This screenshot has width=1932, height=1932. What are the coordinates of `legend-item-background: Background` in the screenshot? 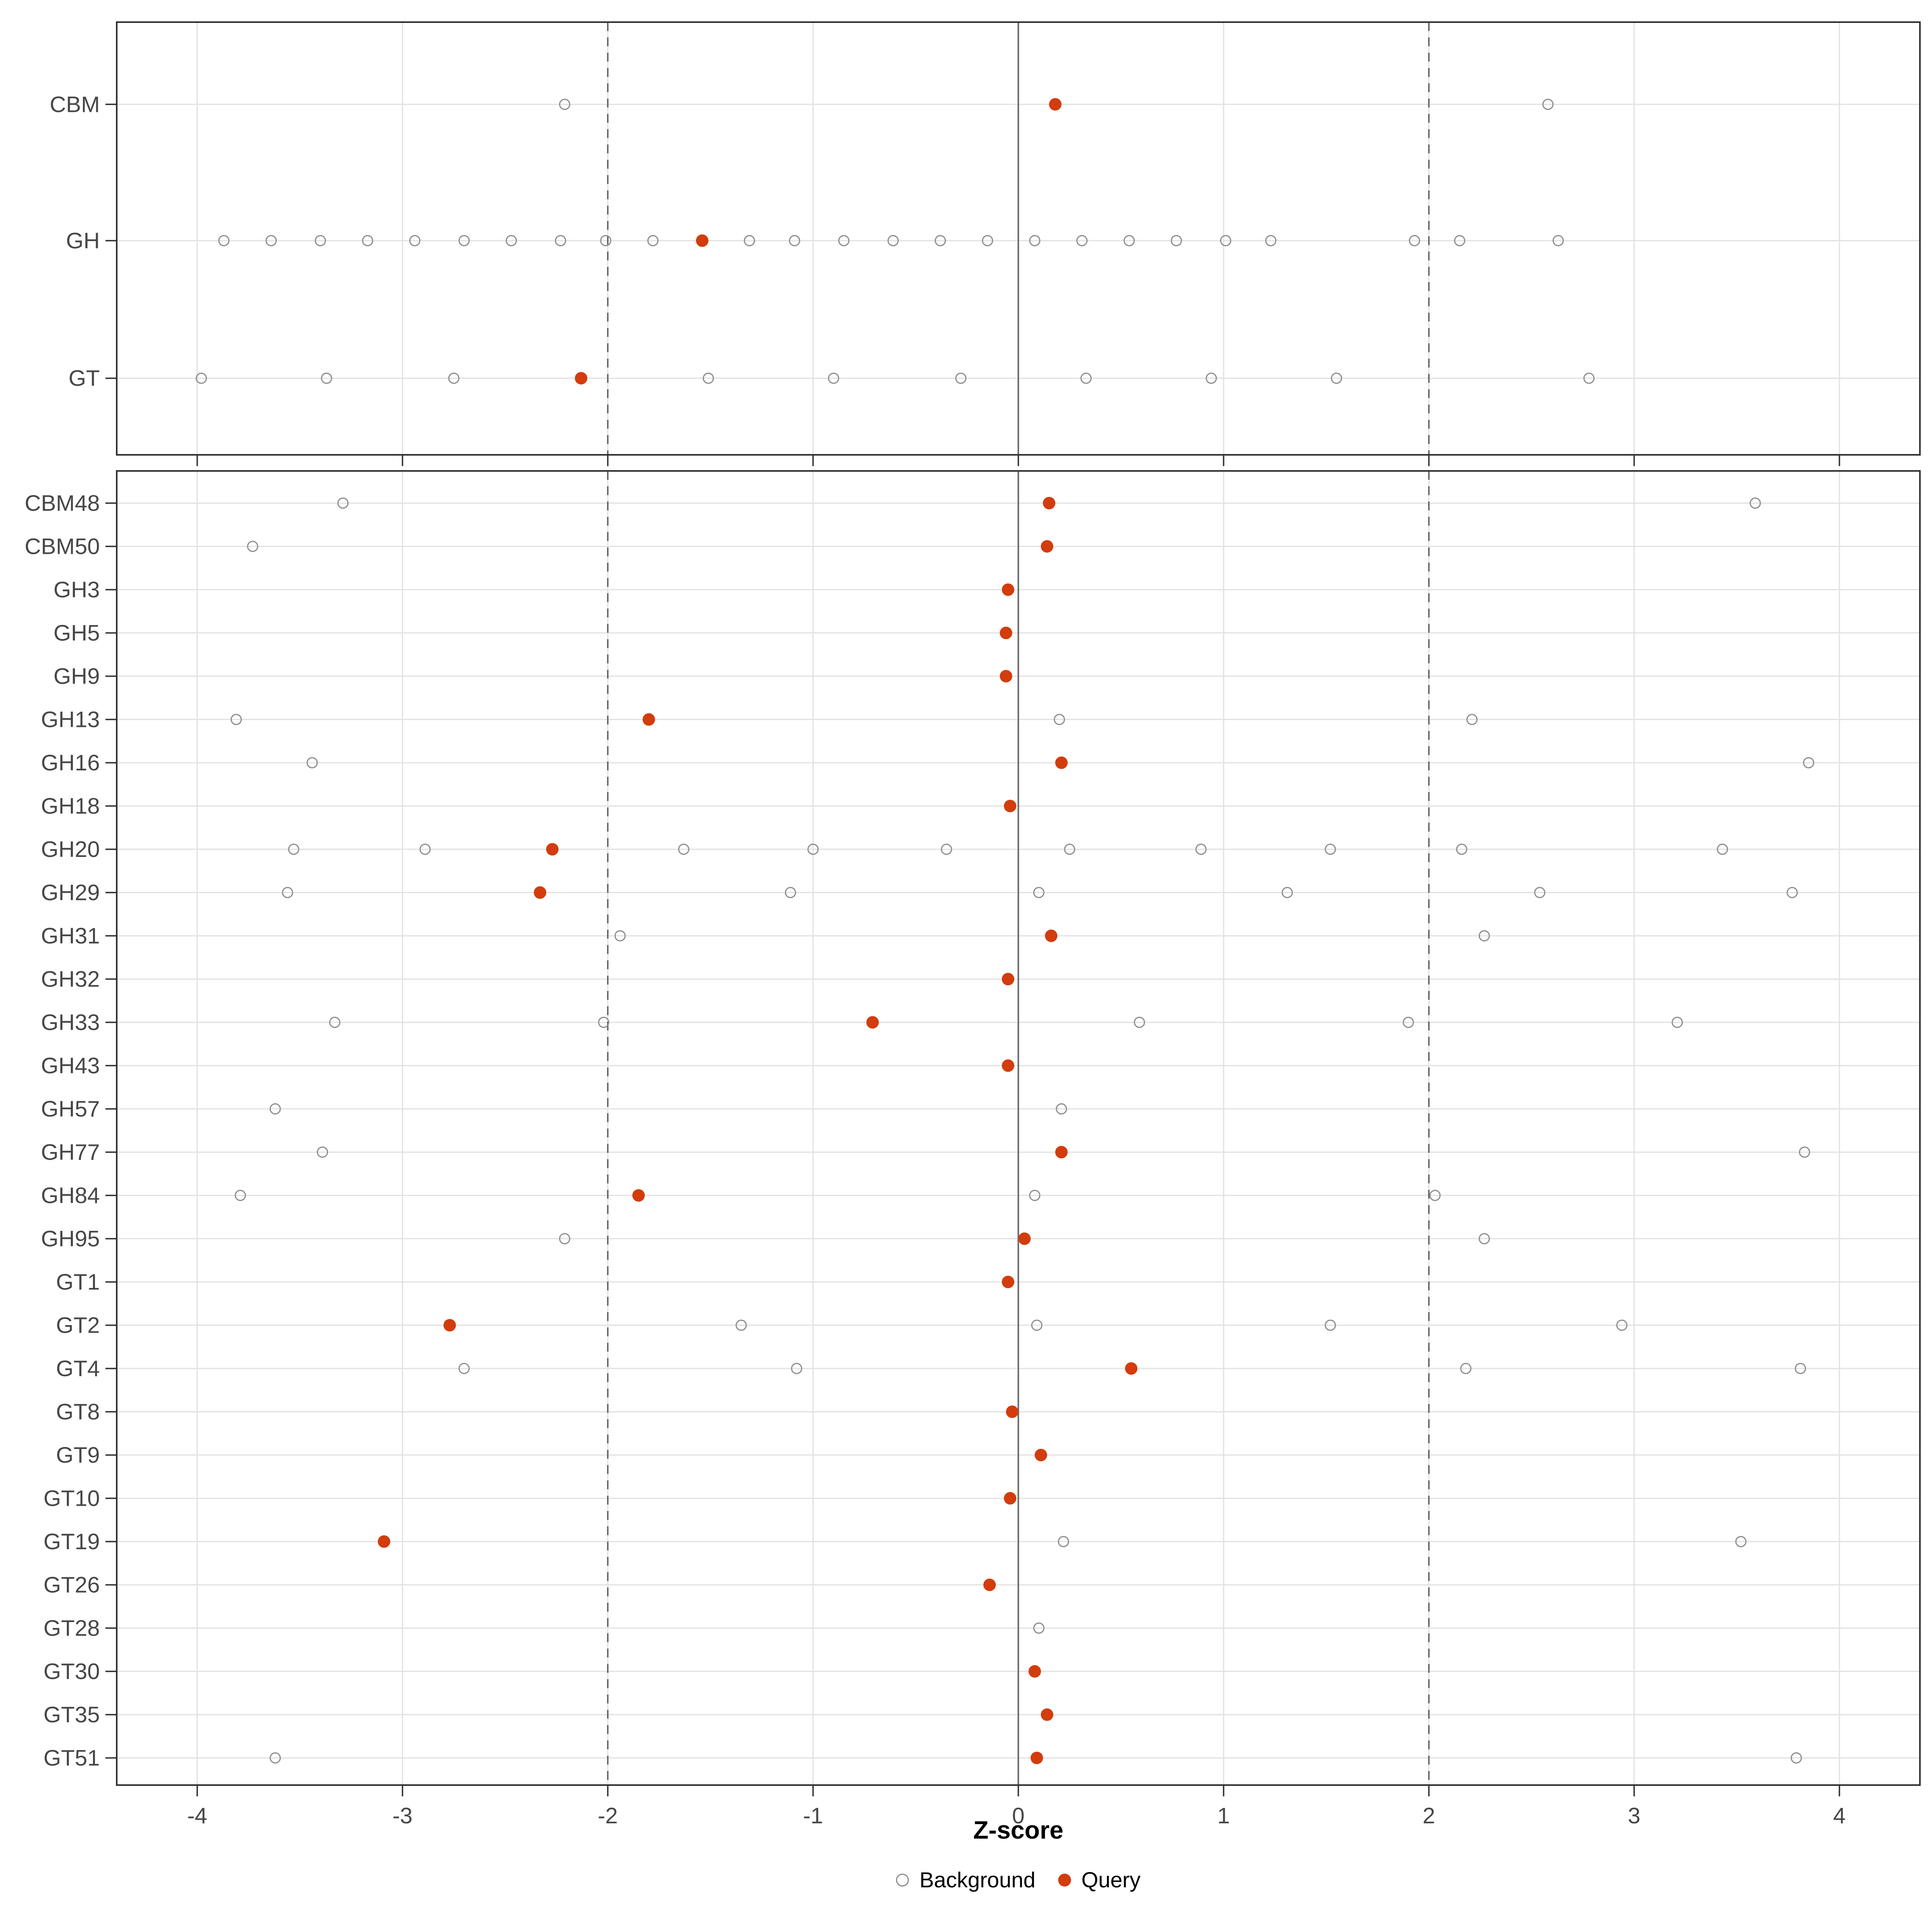 It's located at (966, 1880).